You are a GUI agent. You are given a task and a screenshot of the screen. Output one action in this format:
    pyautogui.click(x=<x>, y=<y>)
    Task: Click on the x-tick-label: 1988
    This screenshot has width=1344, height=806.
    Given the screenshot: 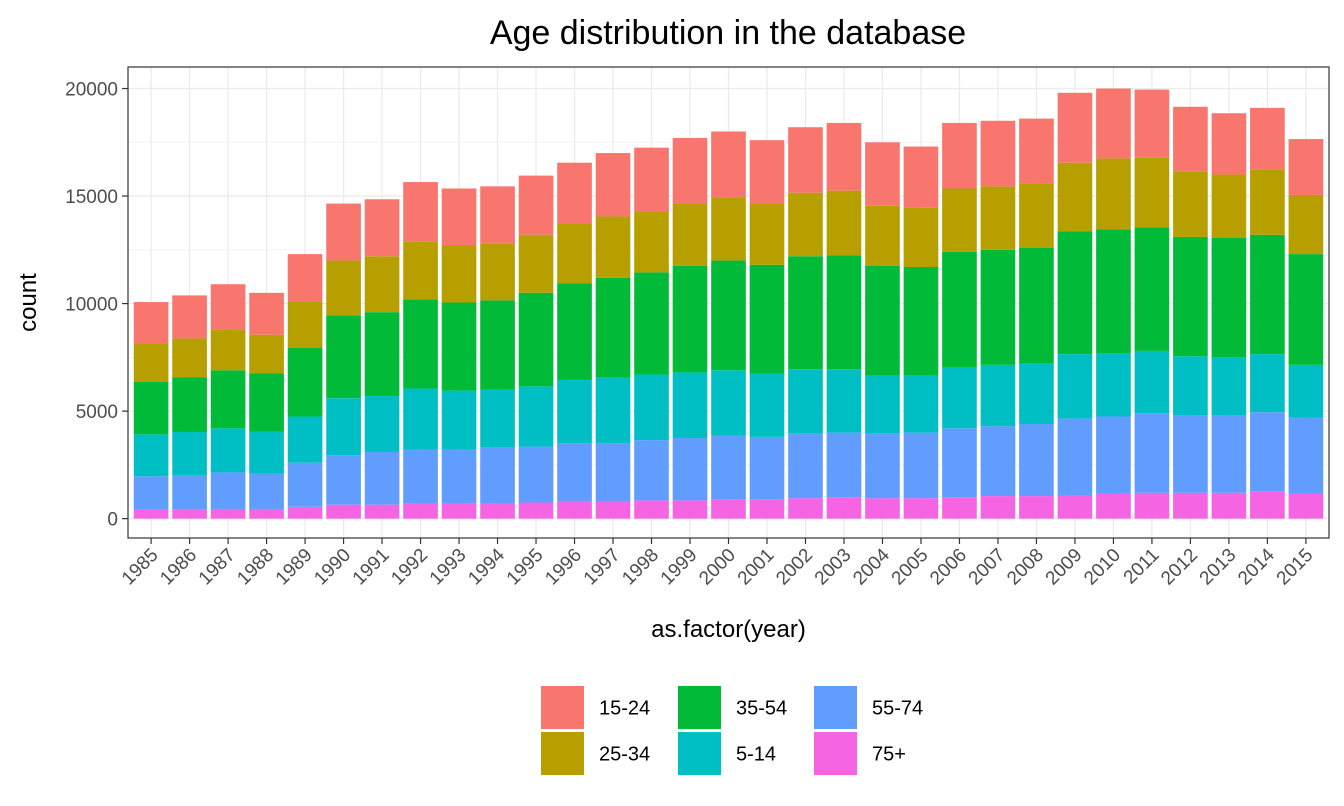 What is the action you would take?
    pyautogui.click(x=255, y=567)
    